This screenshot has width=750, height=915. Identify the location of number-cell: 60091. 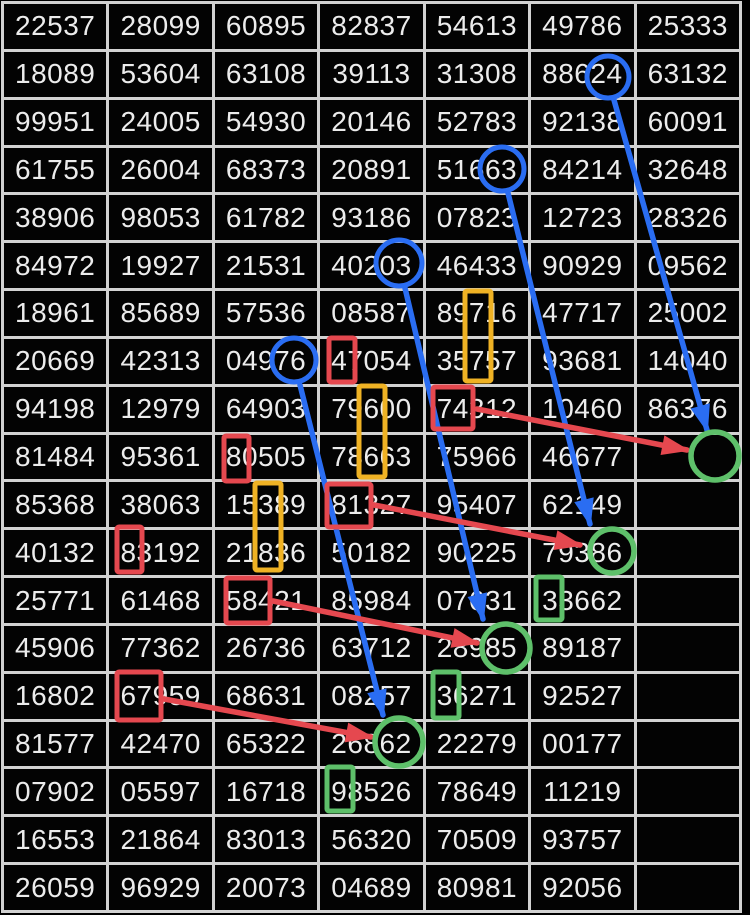
(687, 122).